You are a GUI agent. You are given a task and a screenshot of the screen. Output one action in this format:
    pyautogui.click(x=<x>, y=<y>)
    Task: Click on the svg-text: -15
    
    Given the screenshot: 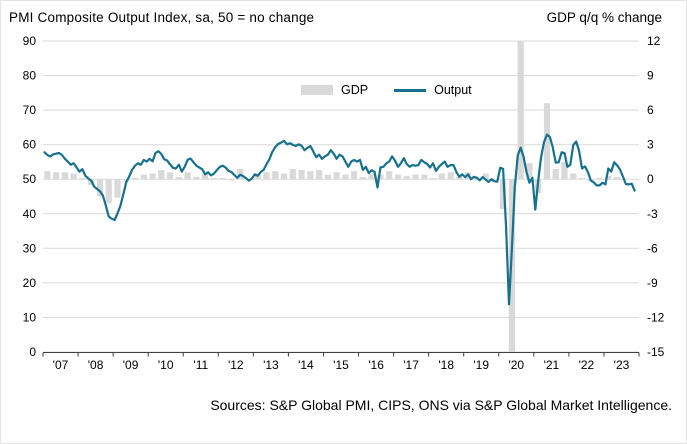 What is the action you would take?
    pyautogui.click(x=656, y=352)
    